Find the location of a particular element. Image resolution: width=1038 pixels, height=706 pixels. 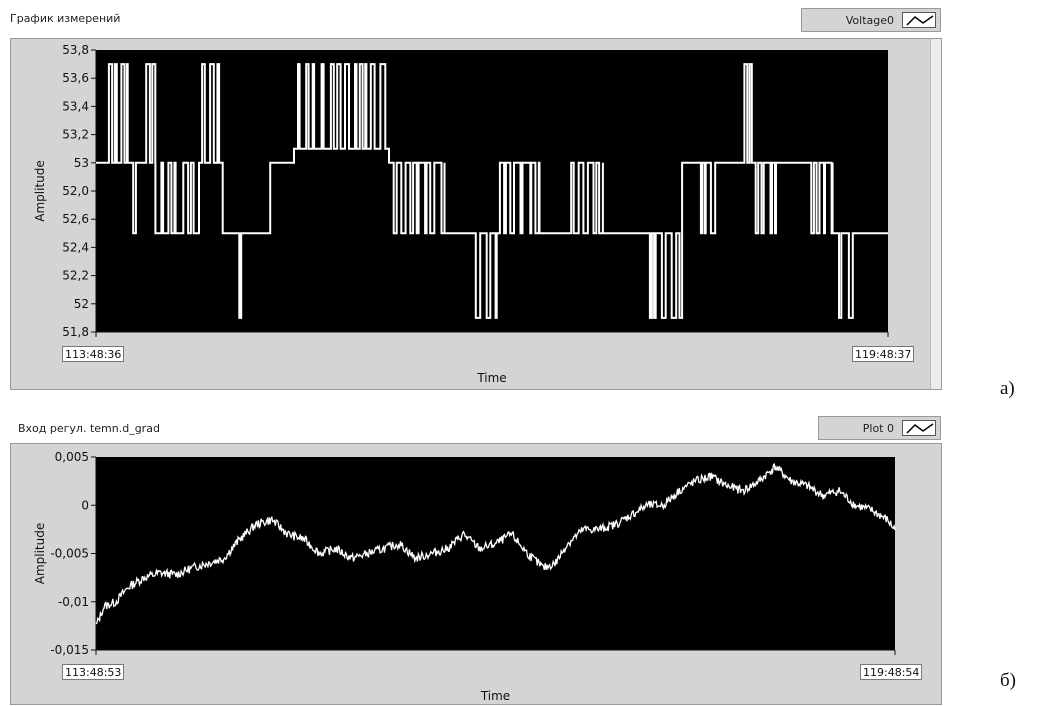

legend-label-b: Plot 0 is located at coordinates (878, 428).